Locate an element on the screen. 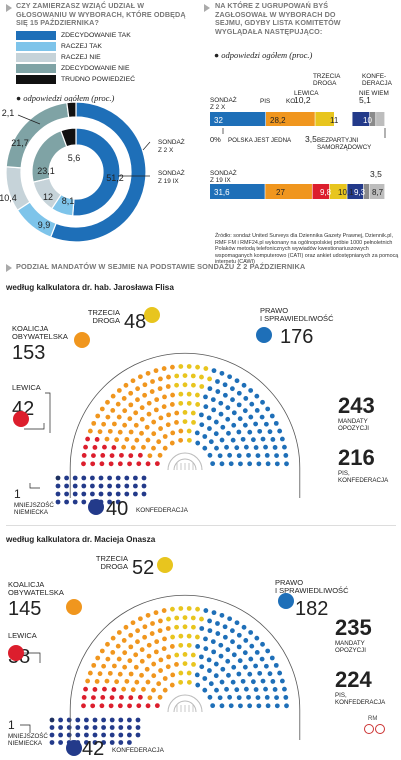  legend-swatch is located at coordinates (36, 46).